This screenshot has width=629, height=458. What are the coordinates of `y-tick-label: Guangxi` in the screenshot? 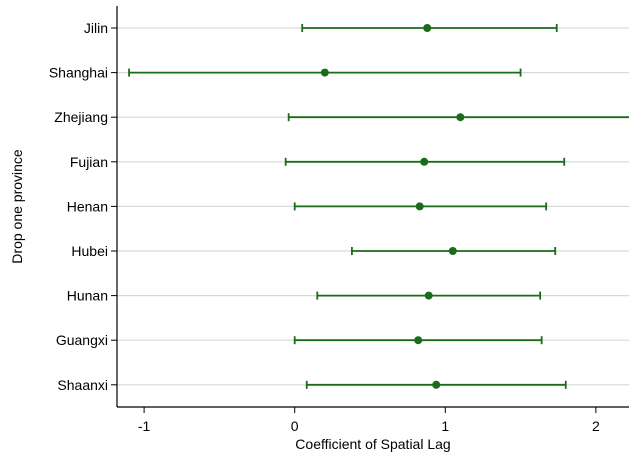 It's located at (82, 340).